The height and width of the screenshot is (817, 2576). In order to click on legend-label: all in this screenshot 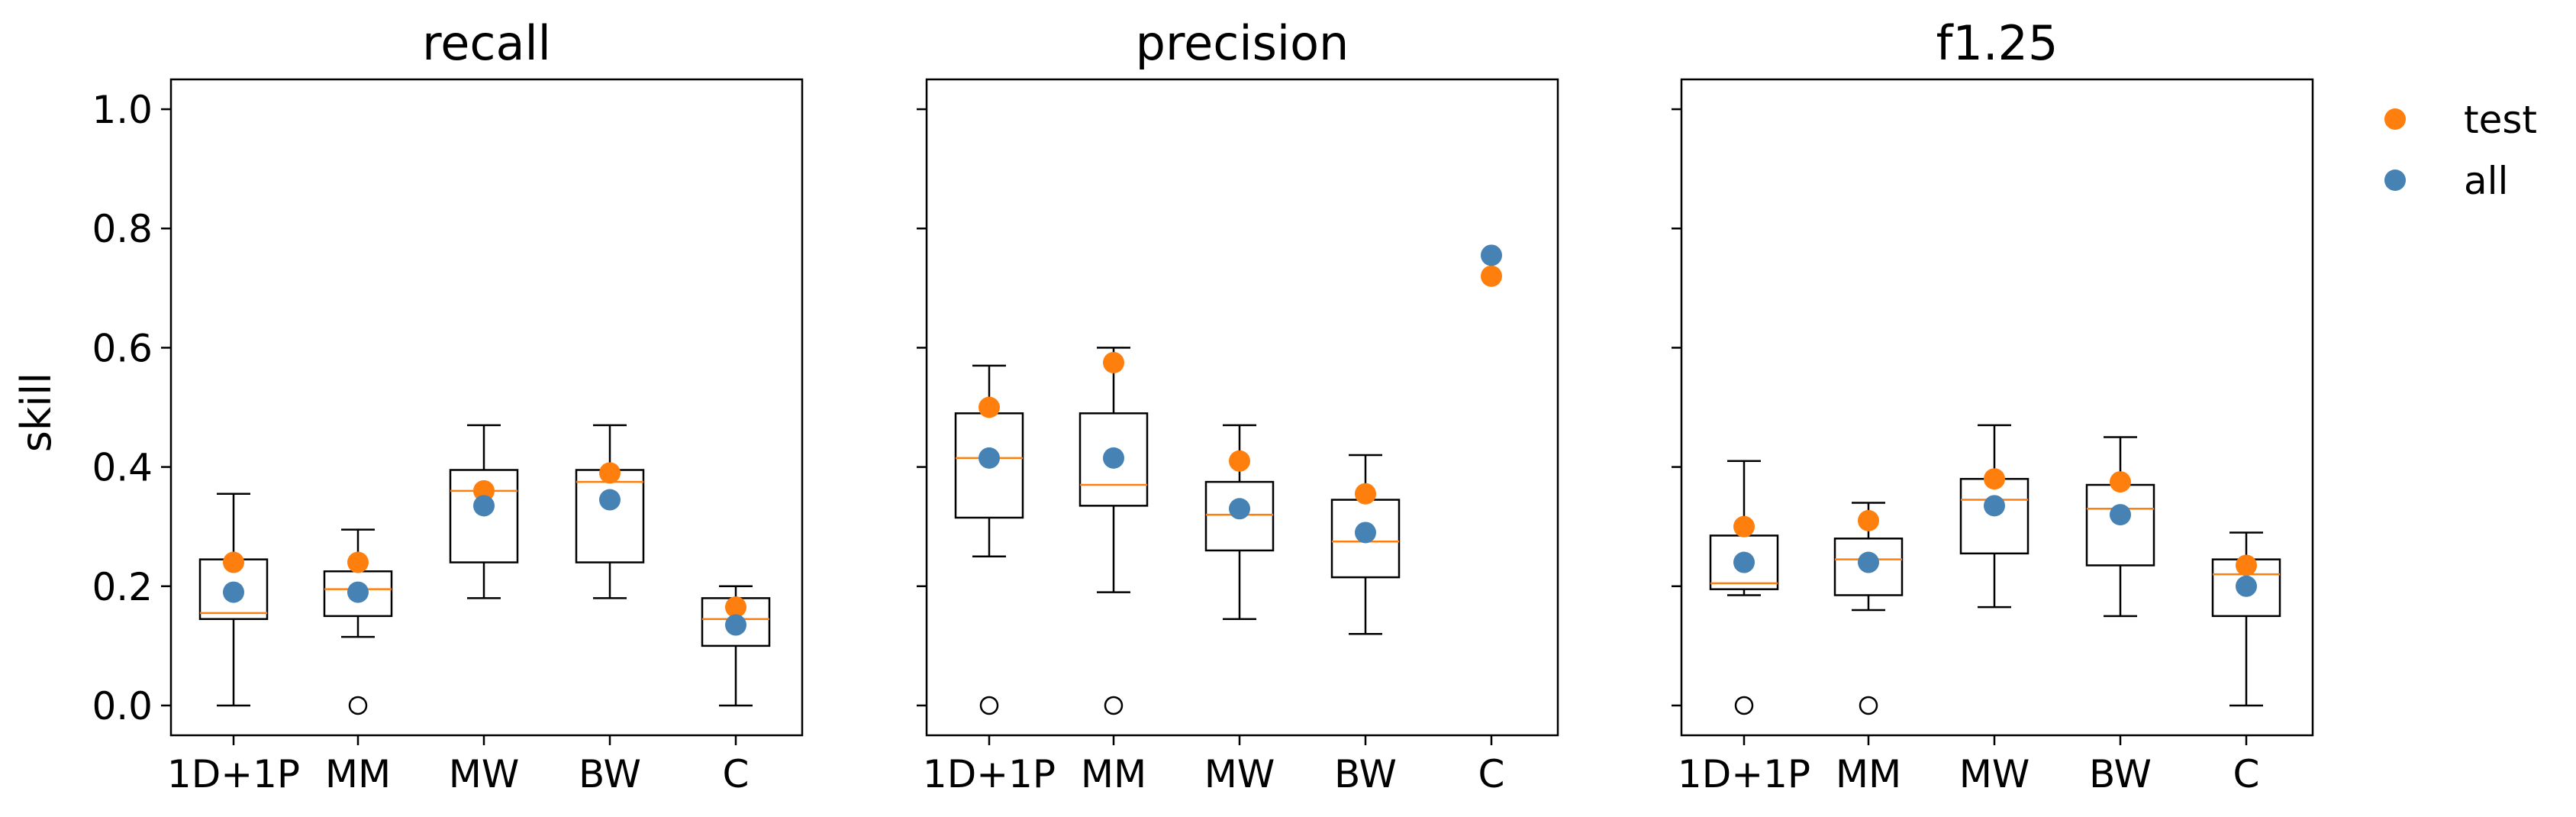, I will do `click(2486, 181)`.